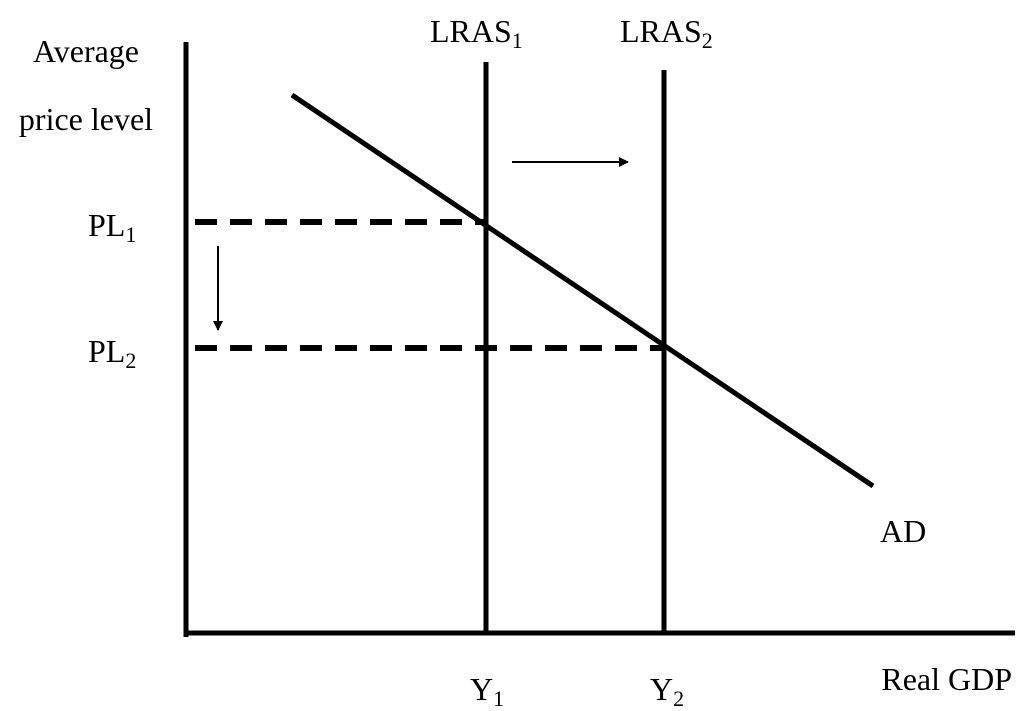  Describe the element at coordinates (903, 531) in the screenshot. I see `ad-label: AD` at that location.